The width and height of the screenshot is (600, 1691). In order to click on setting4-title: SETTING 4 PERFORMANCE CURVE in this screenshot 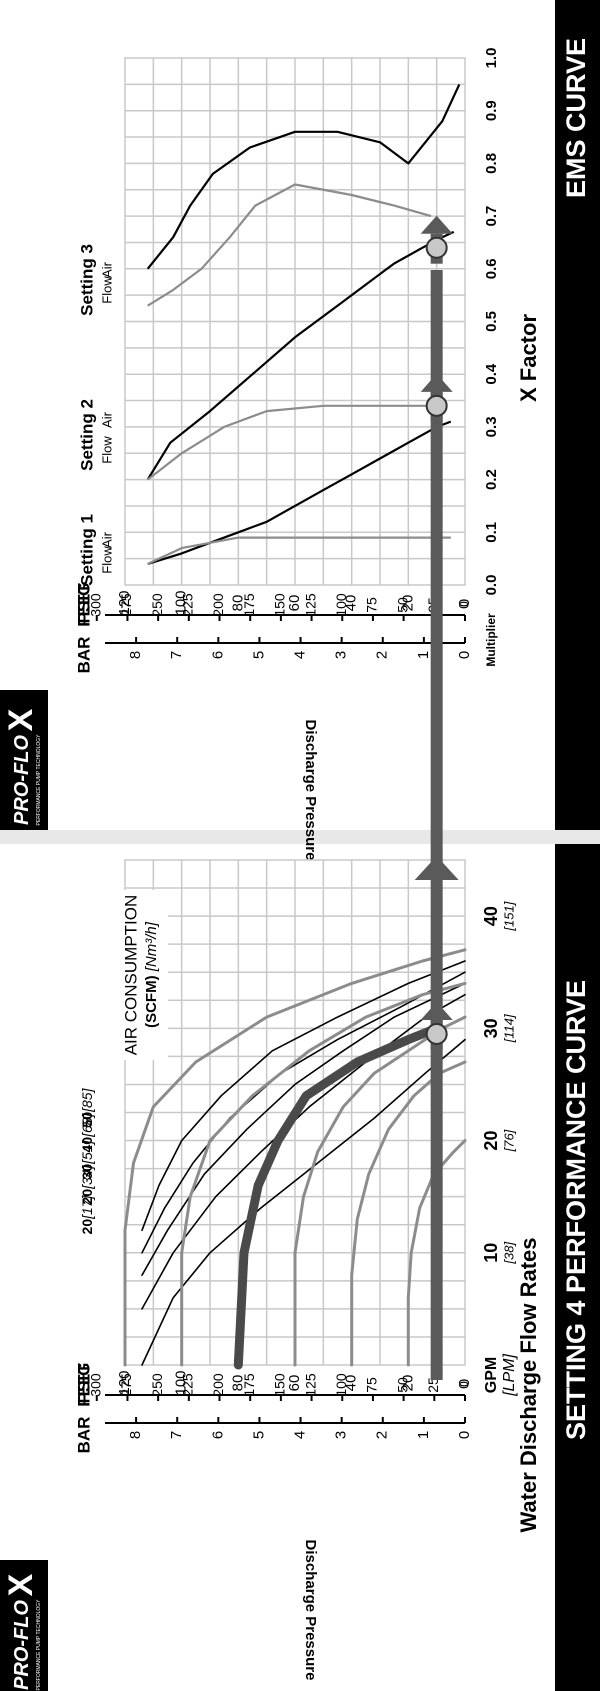, I will do `click(576, 1210)`.